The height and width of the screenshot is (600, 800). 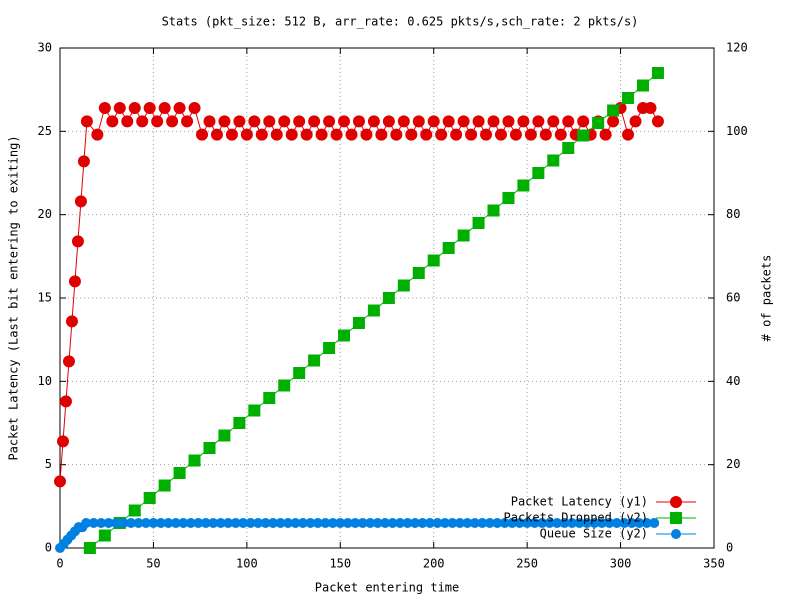 What do you see at coordinates (714, 564) in the screenshot?
I see `x-tick-label: 350` at bounding box center [714, 564].